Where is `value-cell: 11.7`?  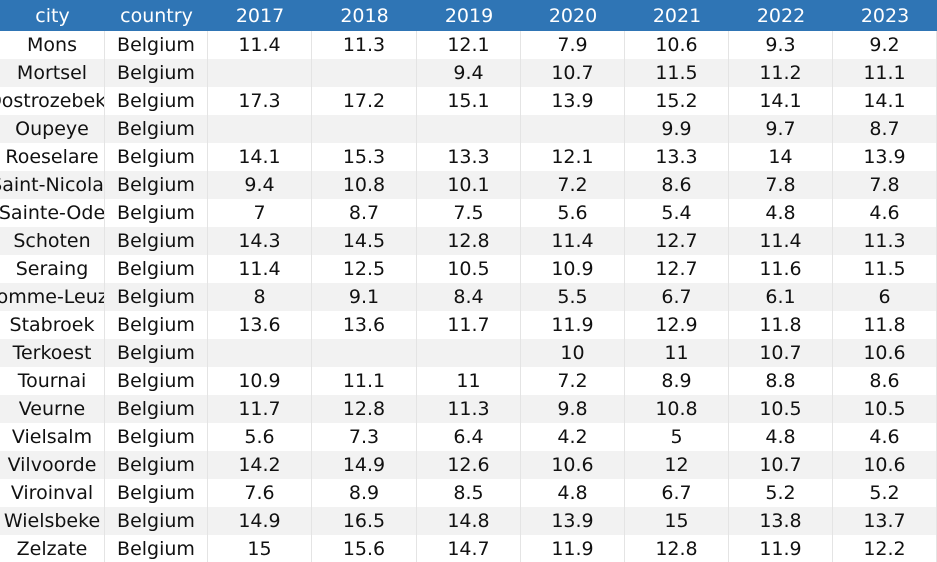 value-cell: 11.7 is located at coordinates (260, 409).